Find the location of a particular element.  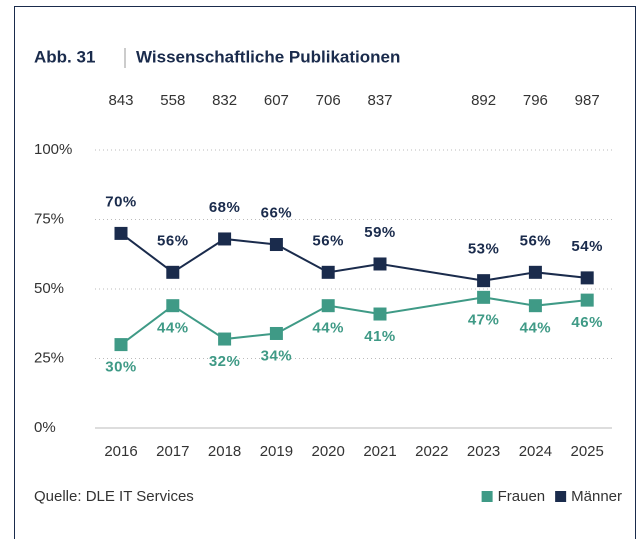

legend-label: Männer is located at coordinates (596, 496).